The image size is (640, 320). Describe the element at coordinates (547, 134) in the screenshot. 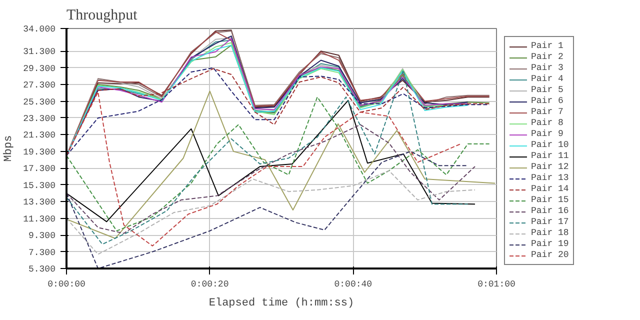

I see `legend-label: Pair 9` at that location.